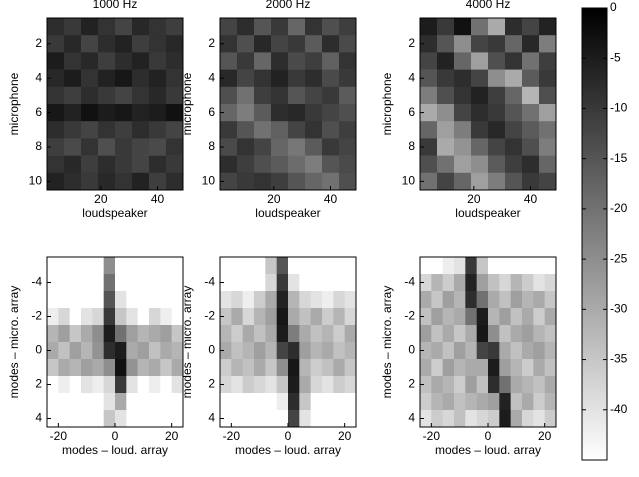 This screenshot has width=639, height=477. I want to click on y-tick-label: 8, so click(38, 146).